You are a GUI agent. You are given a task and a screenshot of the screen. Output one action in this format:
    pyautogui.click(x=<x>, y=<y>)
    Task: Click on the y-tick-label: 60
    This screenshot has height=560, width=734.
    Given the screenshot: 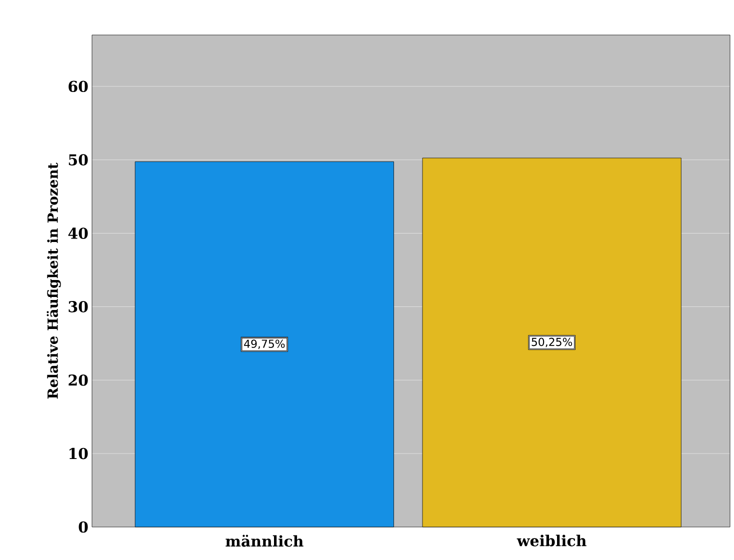 What is the action you would take?
    pyautogui.click(x=78, y=86)
    